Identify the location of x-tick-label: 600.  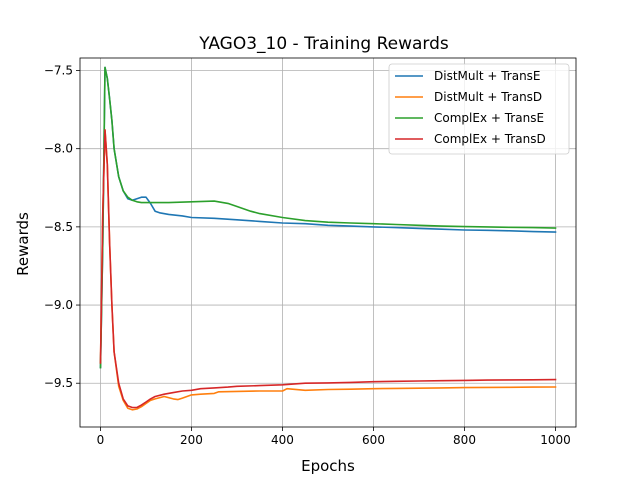
(373, 440).